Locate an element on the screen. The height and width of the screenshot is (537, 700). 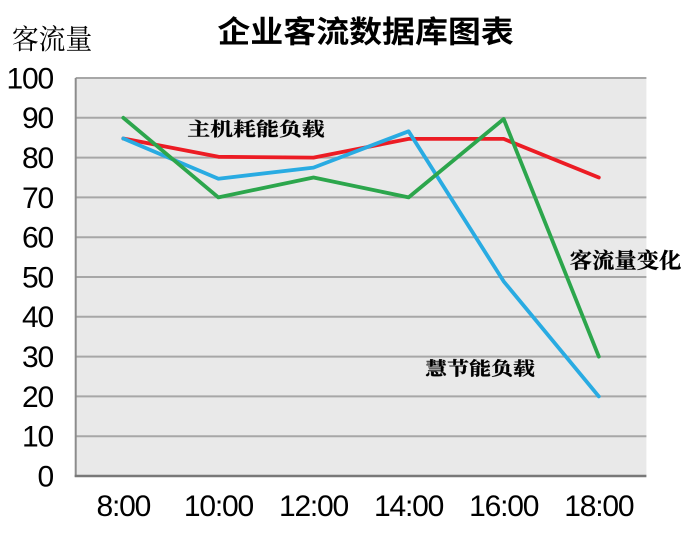
svg-text: 18:00 is located at coordinates (599, 506).